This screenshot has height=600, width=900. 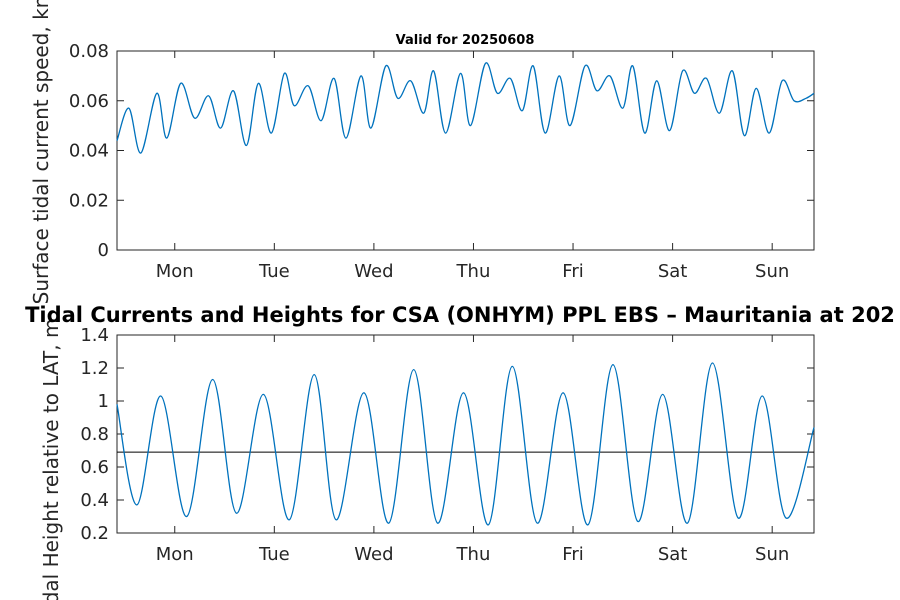 I want to click on current-speed-ylabel: Surface tidal current speed, kn, so click(x=41, y=152).